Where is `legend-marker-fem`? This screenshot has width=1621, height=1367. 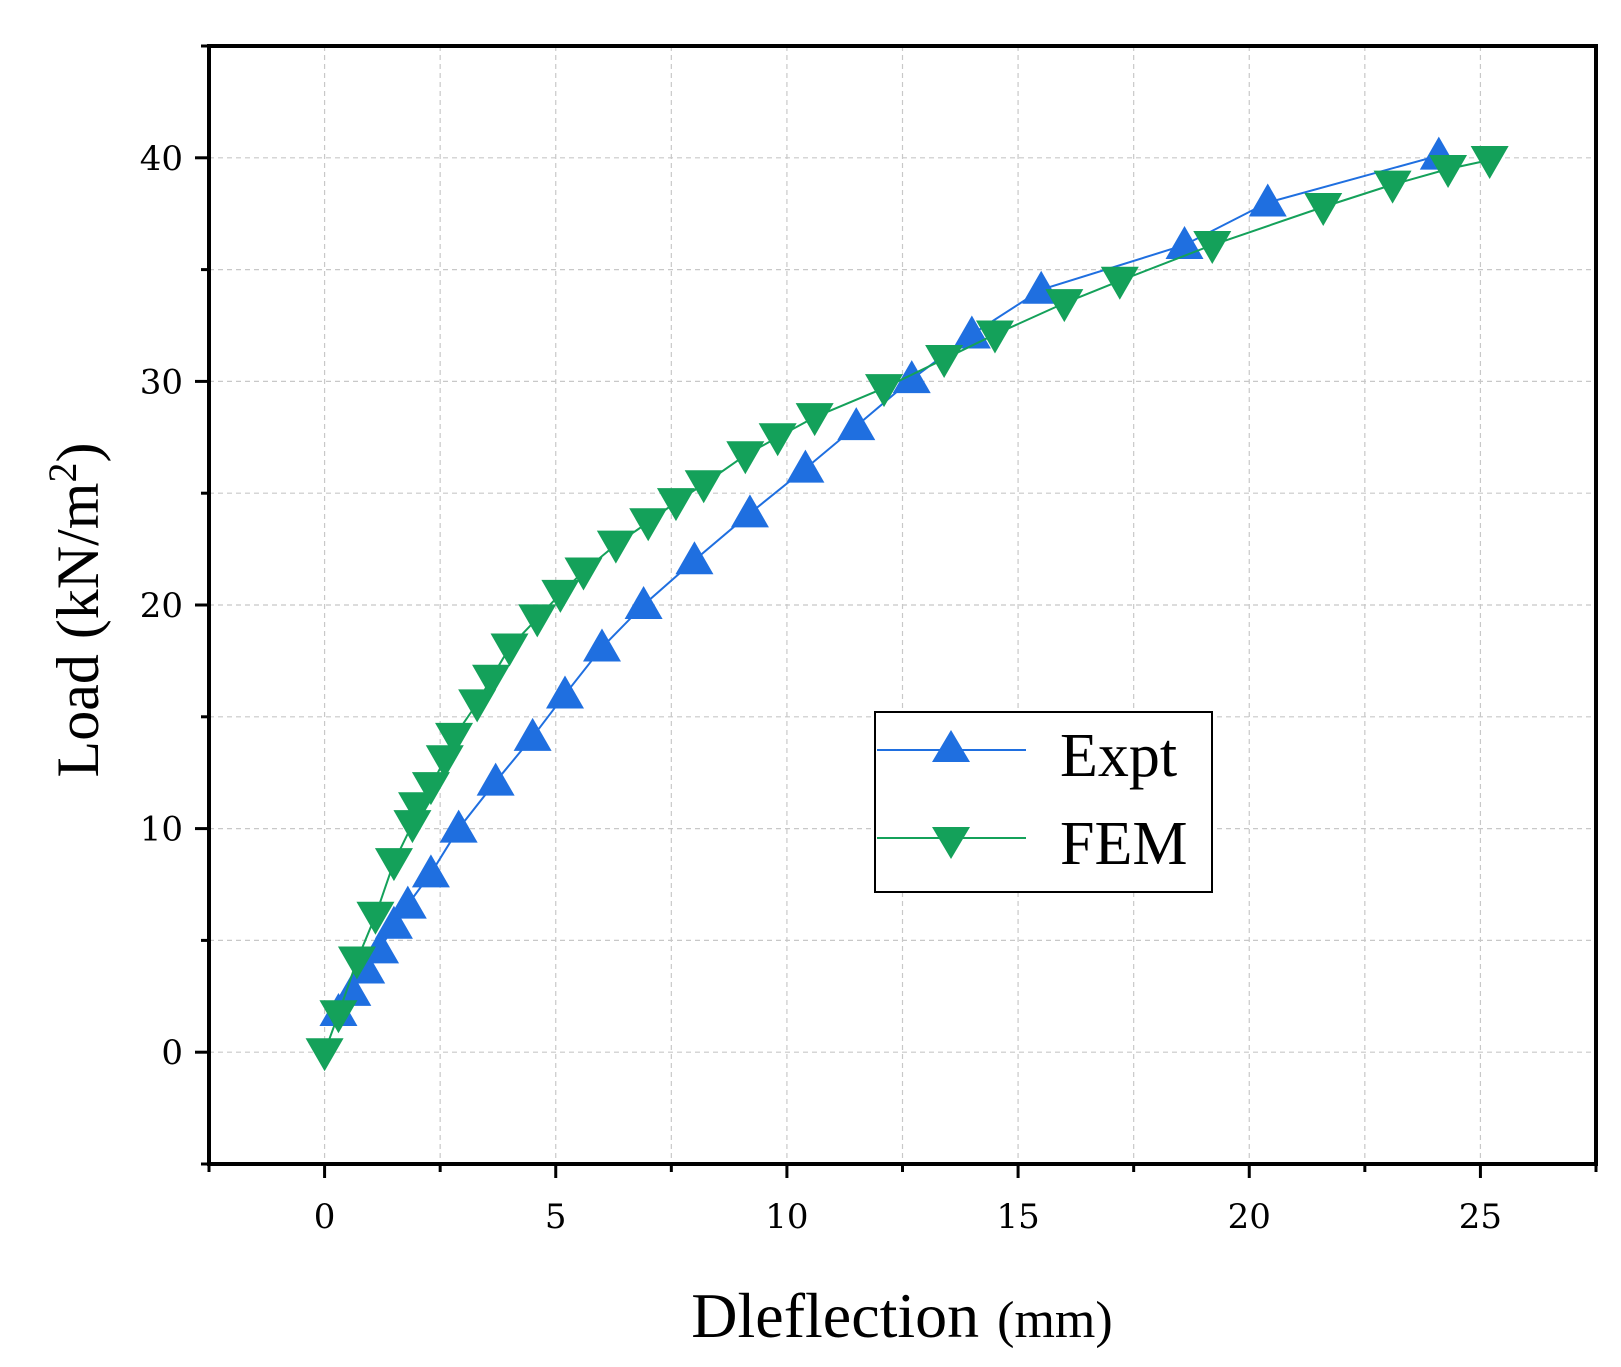
legend-marker-fem is located at coordinates (951, 843).